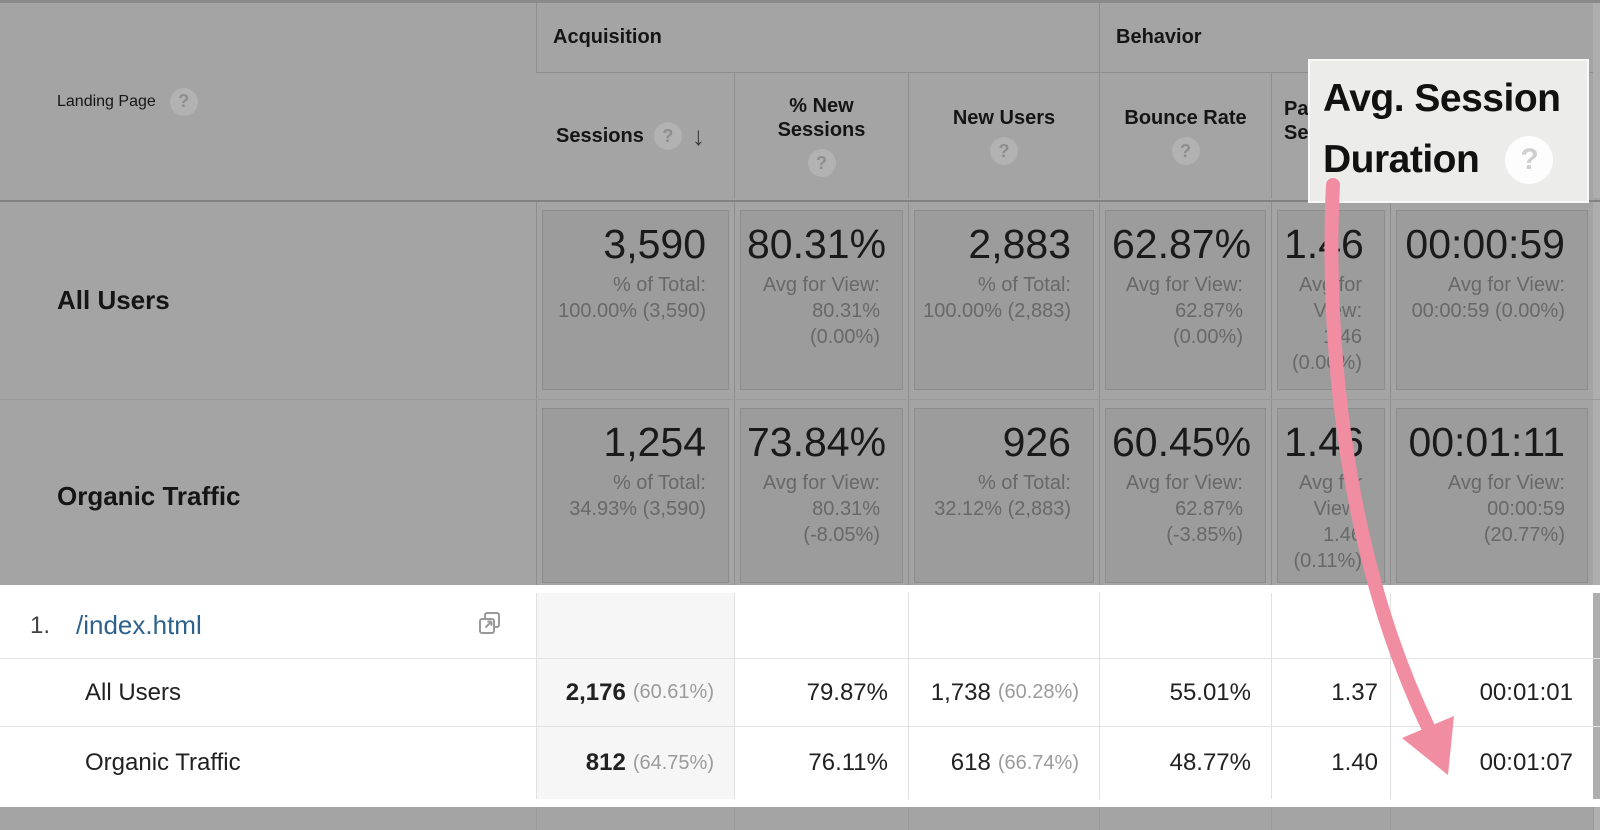 This screenshot has width=1600, height=830. I want to click on metric-subtext: Avg for View: 62.87% (0.00%), so click(1184, 311).